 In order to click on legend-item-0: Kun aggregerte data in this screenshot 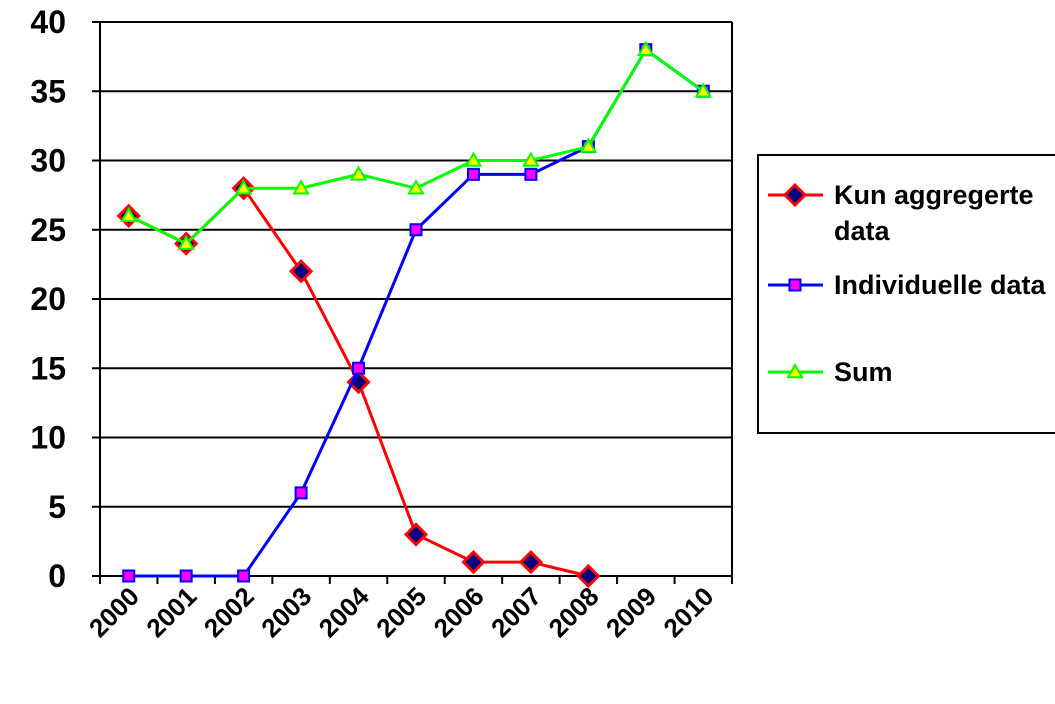, I will do `click(901, 213)`.